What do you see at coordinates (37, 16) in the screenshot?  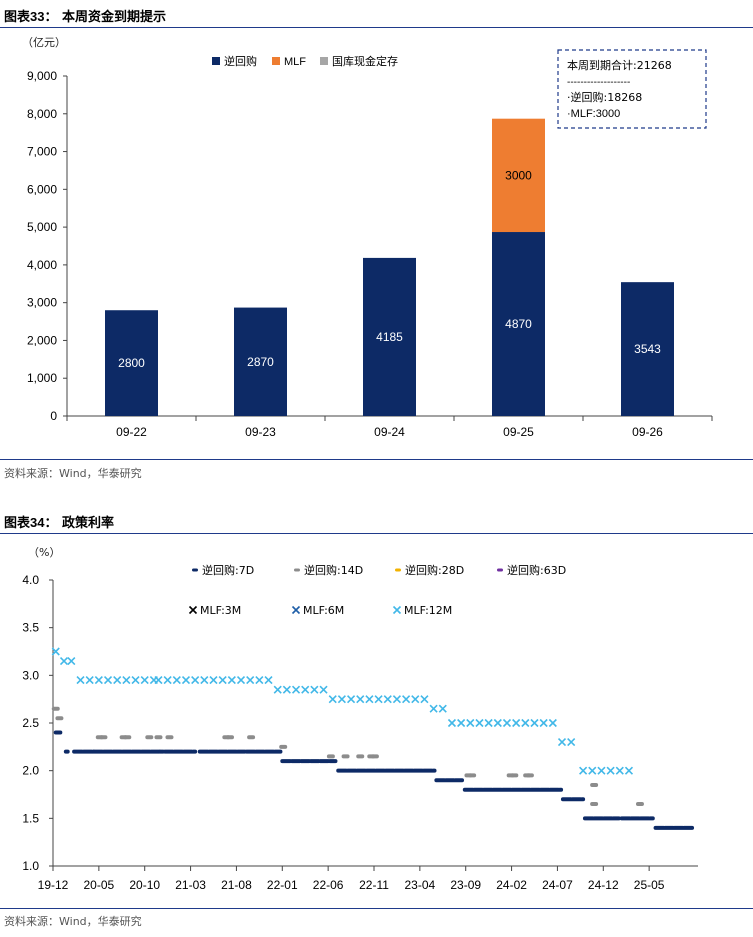 I see `chart1-title-number: 33` at bounding box center [37, 16].